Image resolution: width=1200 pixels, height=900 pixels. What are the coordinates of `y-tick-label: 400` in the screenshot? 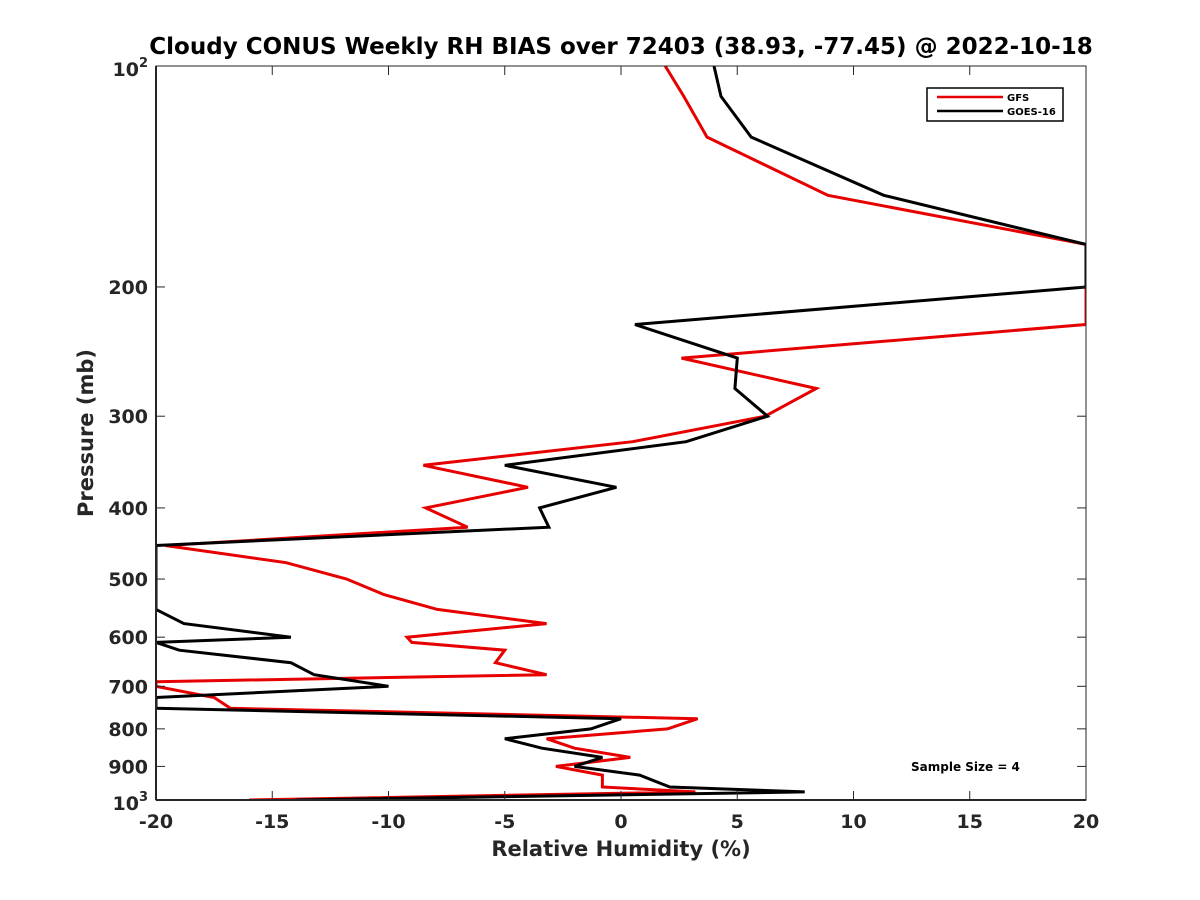 It's located at (128, 509).